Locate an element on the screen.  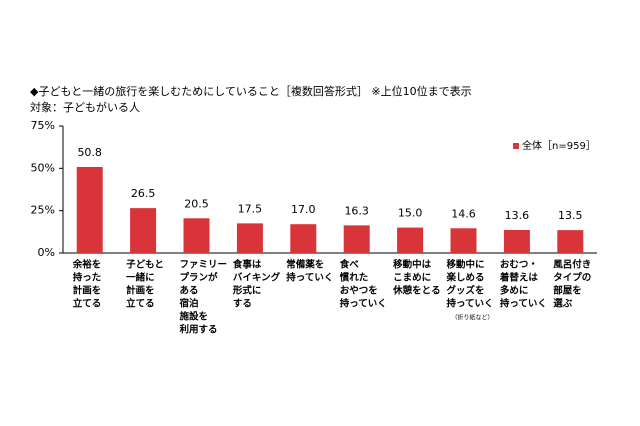
x-tick-label: 食事は is located at coordinates (247, 265).